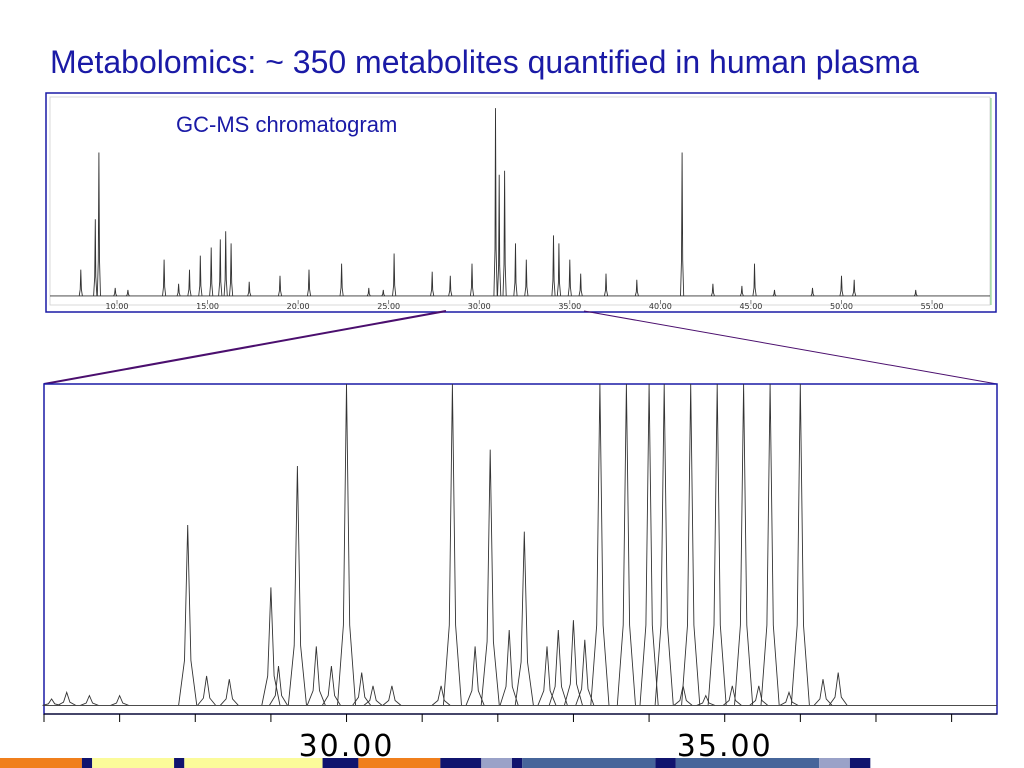 The width and height of the screenshot is (1024, 768). What do you see at coordinates (498, 739) in the screenshot?
I see `zoom-x-axis: 30.00 35.00` at bounding box center [498, 739].